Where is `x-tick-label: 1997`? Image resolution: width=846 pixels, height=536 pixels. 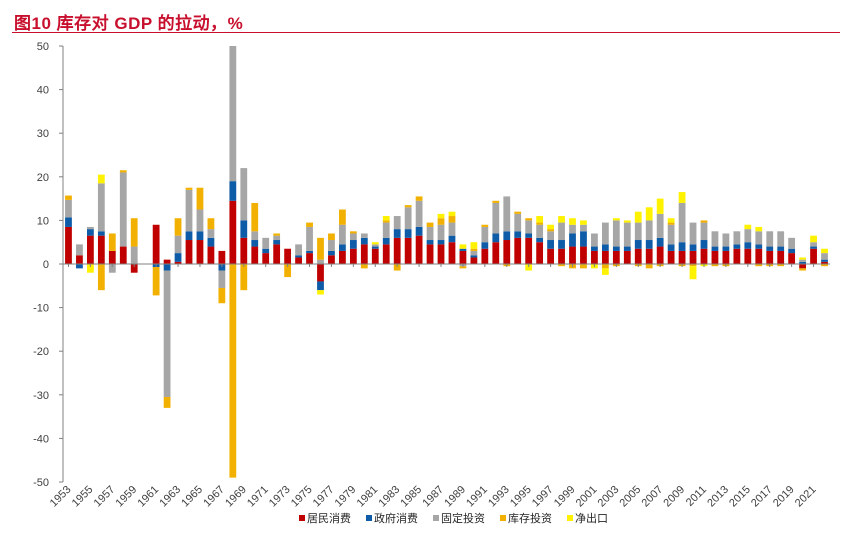
x-tick-label: 1997 is located at coordinates (543, 497).